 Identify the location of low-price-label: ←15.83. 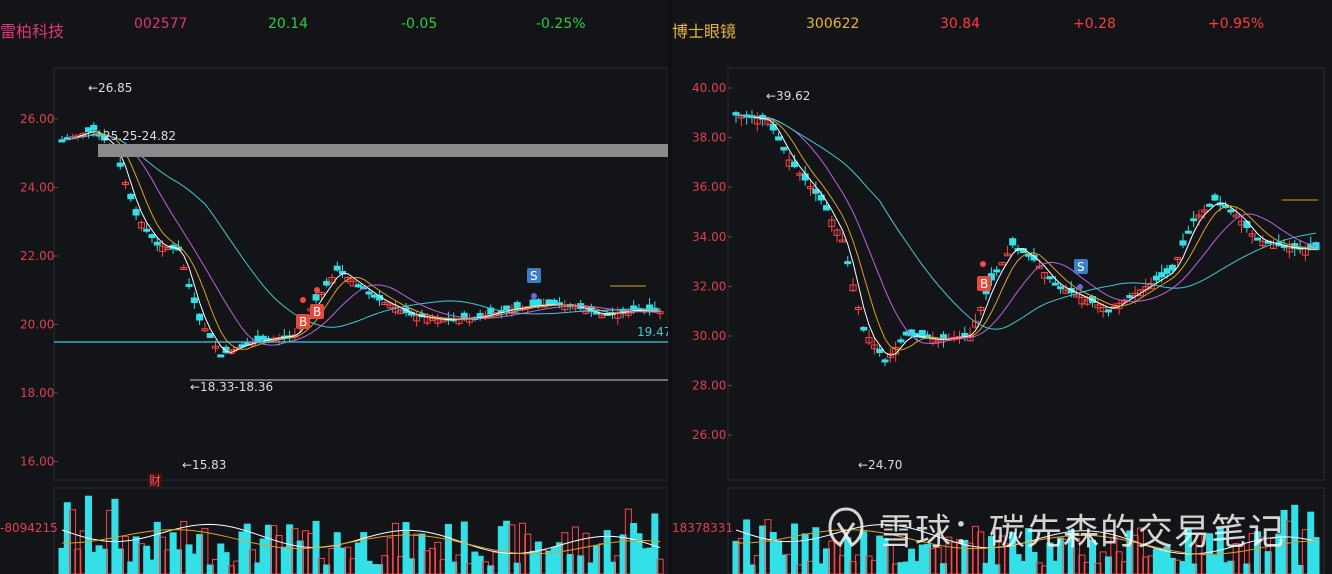
(204, 465).